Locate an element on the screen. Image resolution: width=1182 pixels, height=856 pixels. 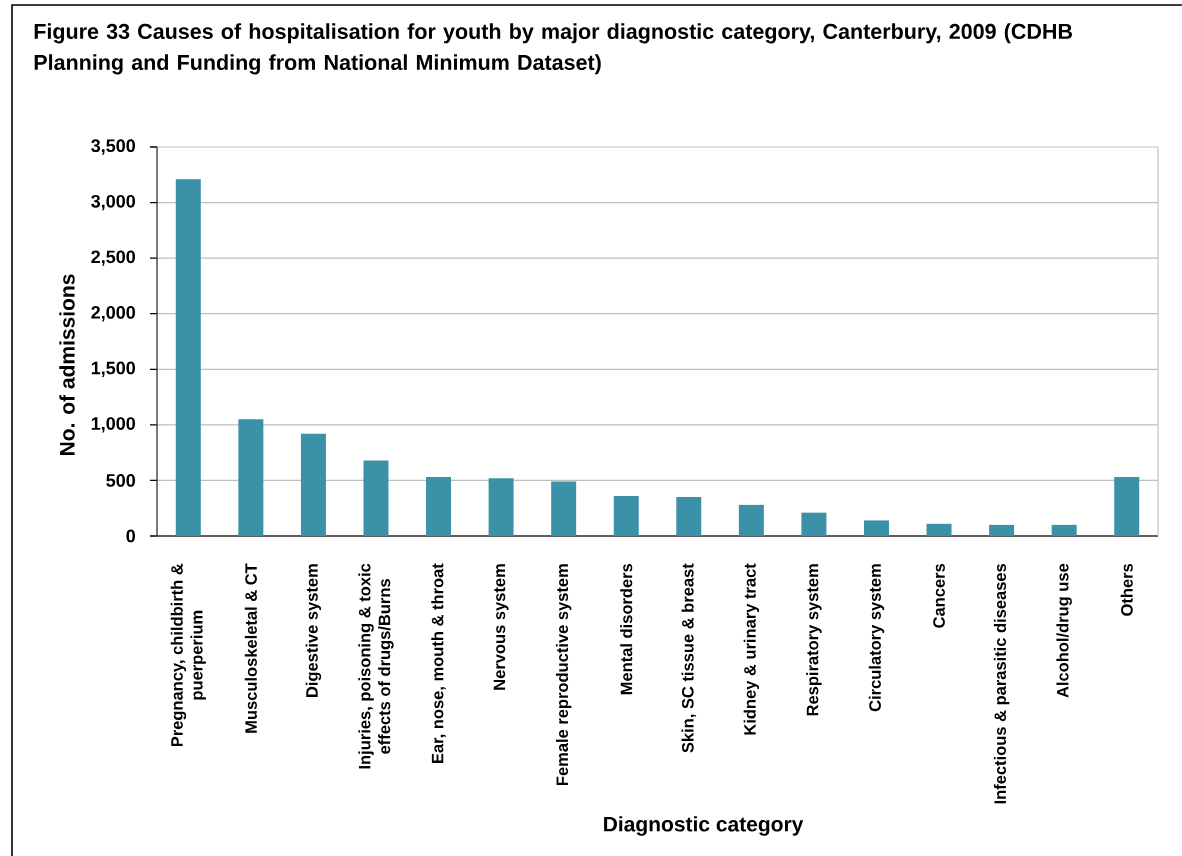
y-tick-label: 2,000 is located at coordinates (113, 314).